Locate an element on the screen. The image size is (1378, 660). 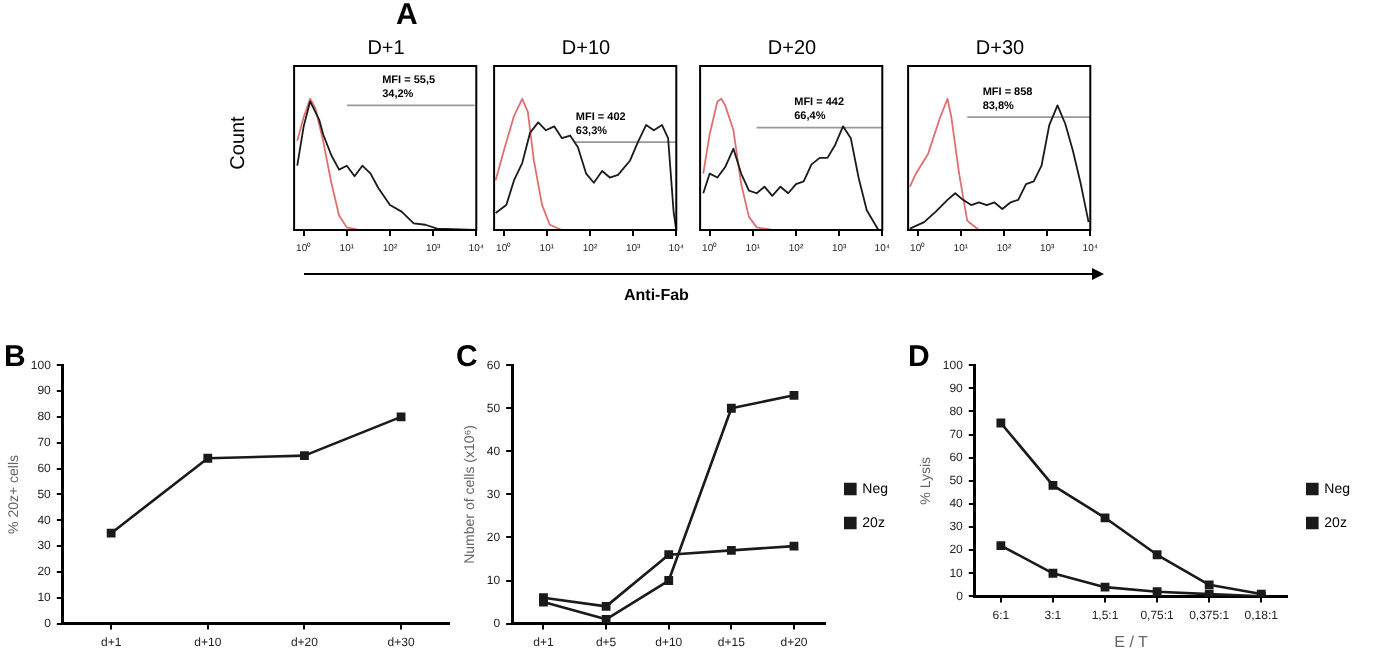
text: B is located at coordinates (15, 357).